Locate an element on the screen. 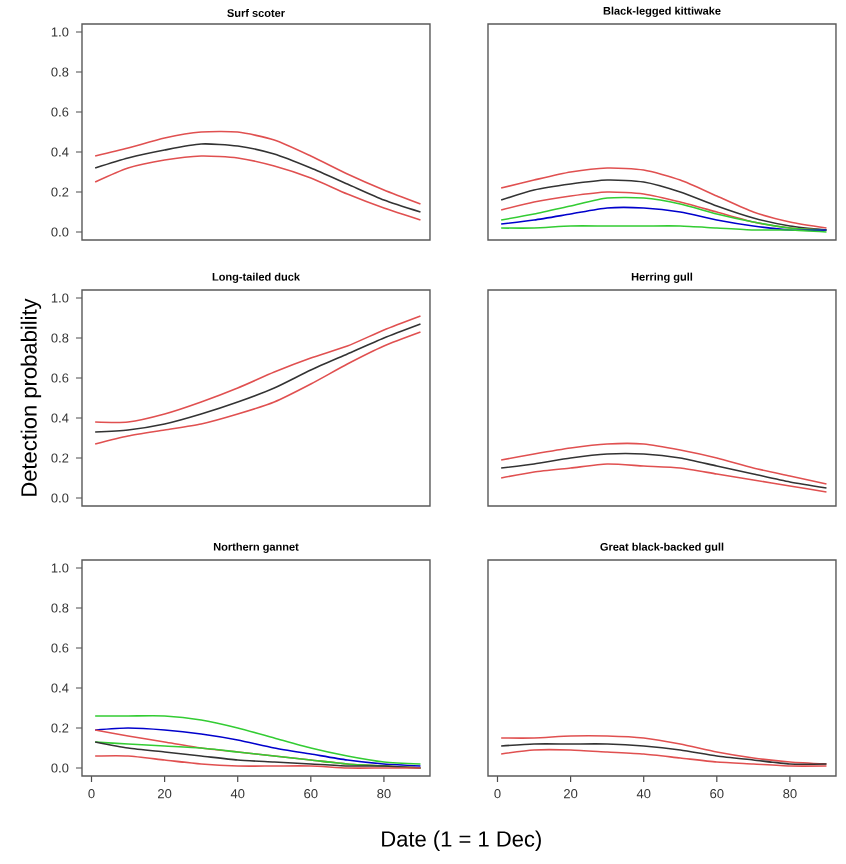 The height and width of the screenshot is (864, 846). y-axis-title: Detection probability is located at coordinates (31, 397).